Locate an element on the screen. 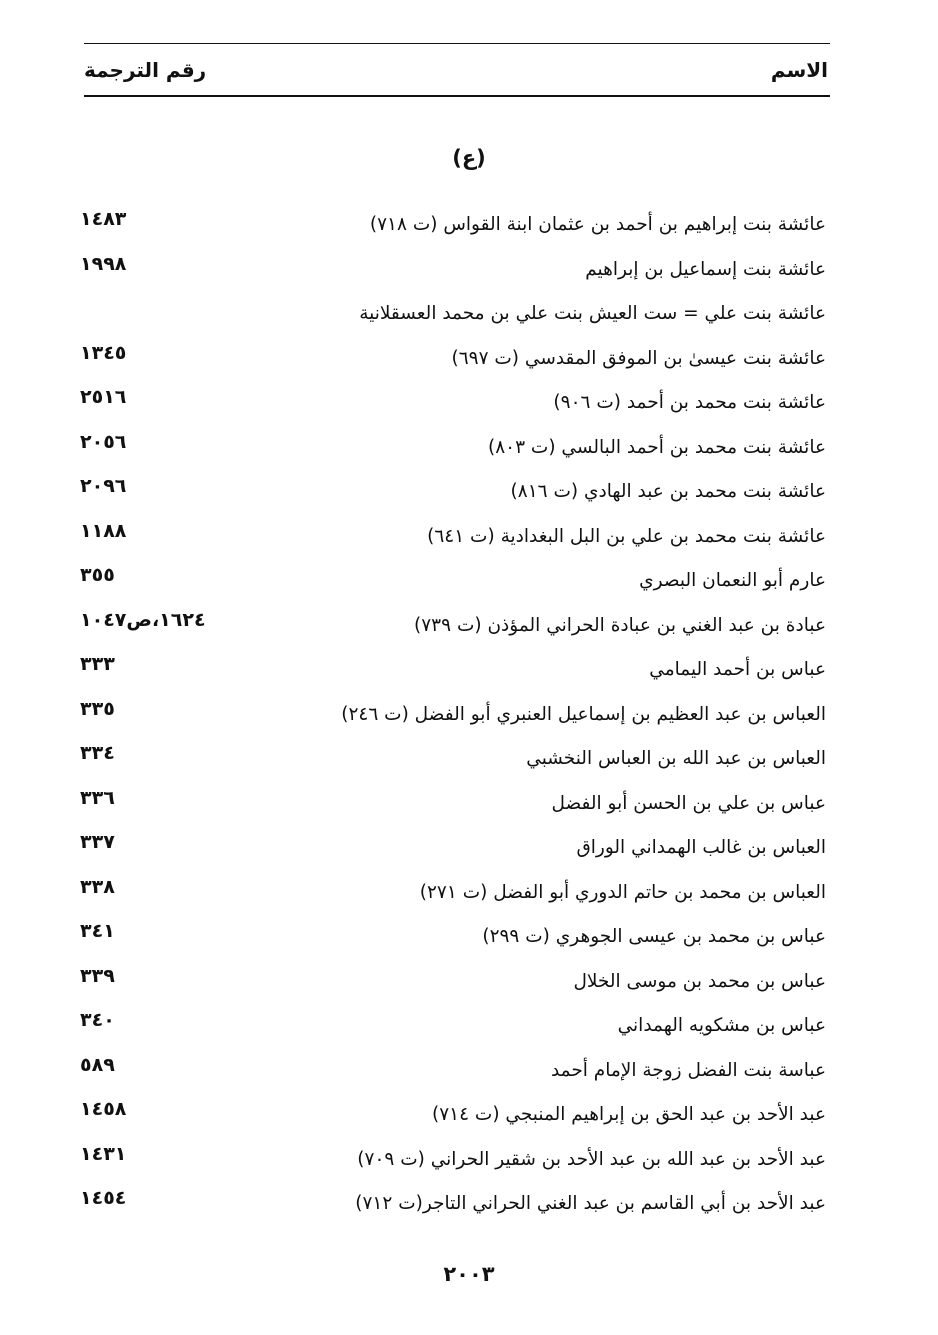 The height and width of the screenshot is (1335, 938). index-entry: عباس بن محمد بن عيسى الجوهري (ت ٢٩٩) ٣٤١ is located at coordinates (469, 943).